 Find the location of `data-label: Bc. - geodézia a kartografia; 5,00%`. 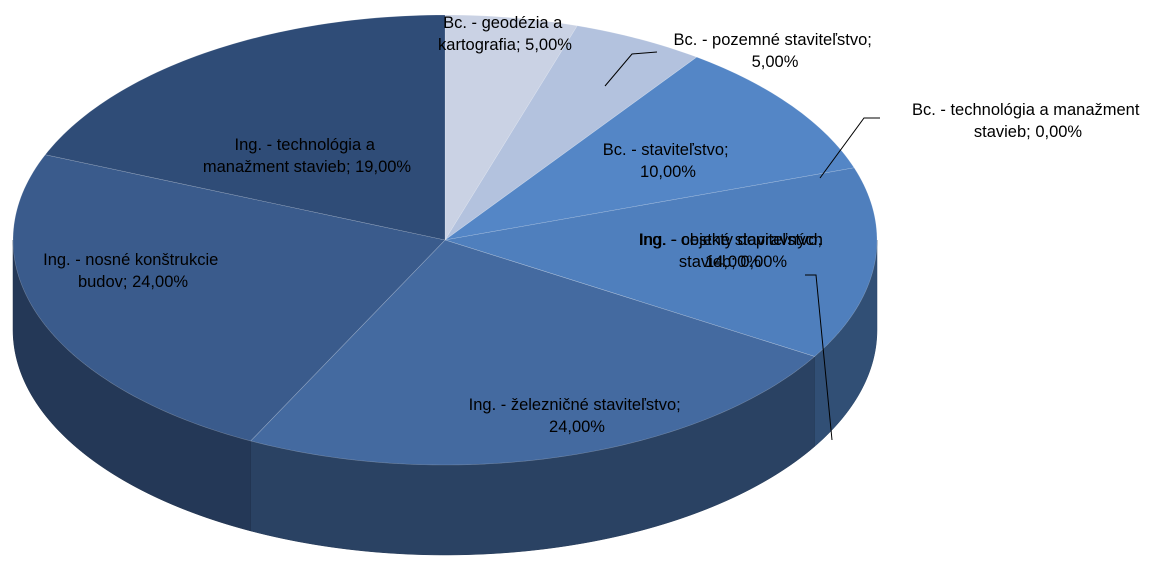

data-label: Bc. - geodézia a kartografia; 5,00% is located at coordinates (505, 34).